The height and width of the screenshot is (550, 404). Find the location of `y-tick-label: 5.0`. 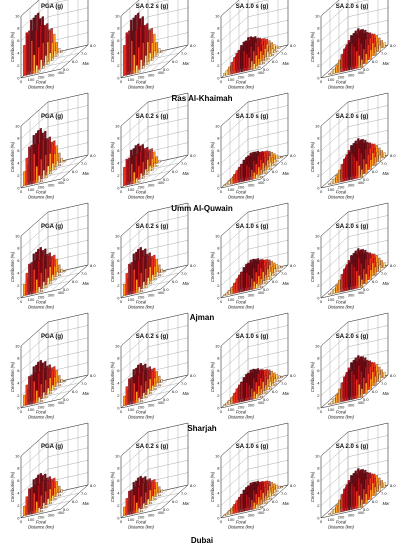

y-tick-label: 5.0 is located at coordinates (366, 399).